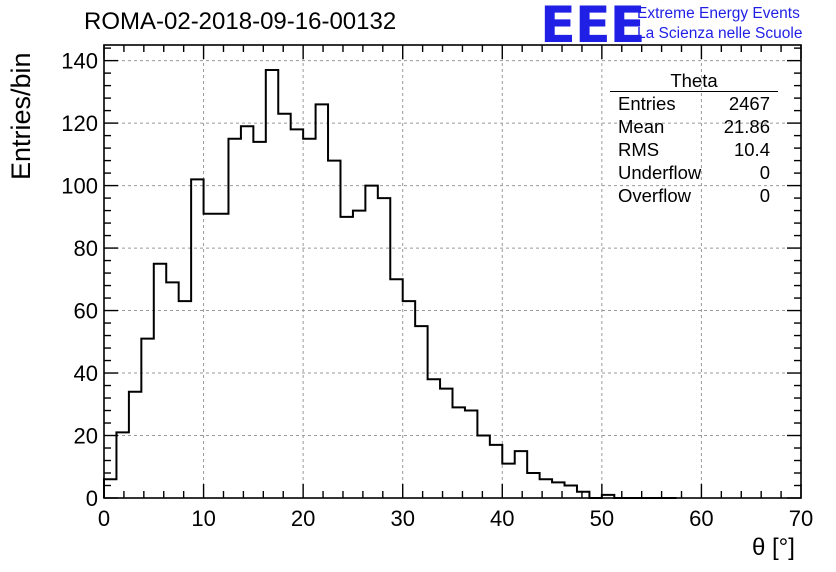  I want to click on stats-label: Overflow, so click(654, 195).